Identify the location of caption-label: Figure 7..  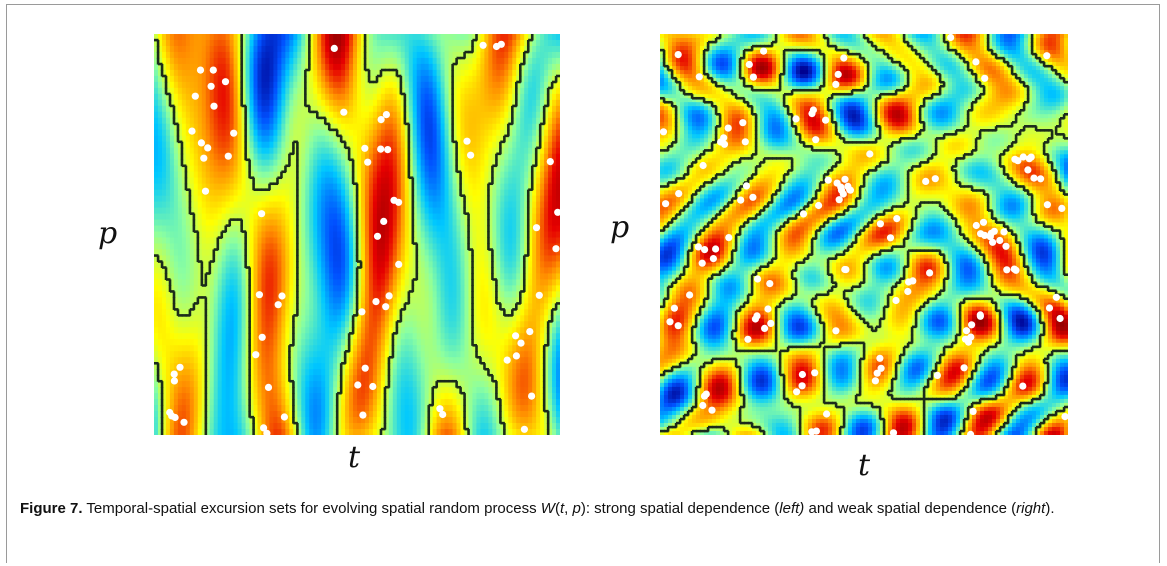
(51, 508).